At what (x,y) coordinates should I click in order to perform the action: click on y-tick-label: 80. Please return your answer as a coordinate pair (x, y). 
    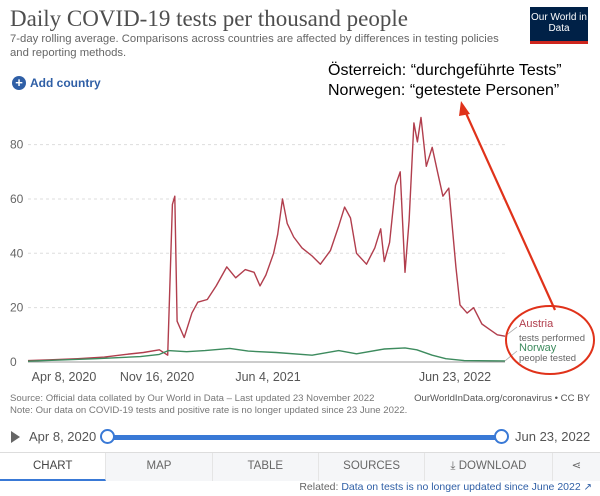
    Looking at the image, I should click on (17, 145).